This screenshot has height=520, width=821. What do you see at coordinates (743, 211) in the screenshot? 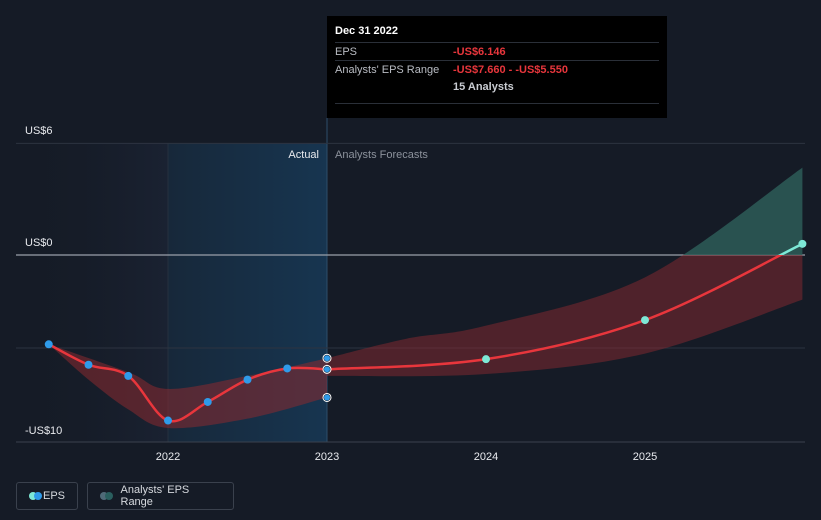
I see `forecast-range-band-positive` at bounding box center [743, 211].